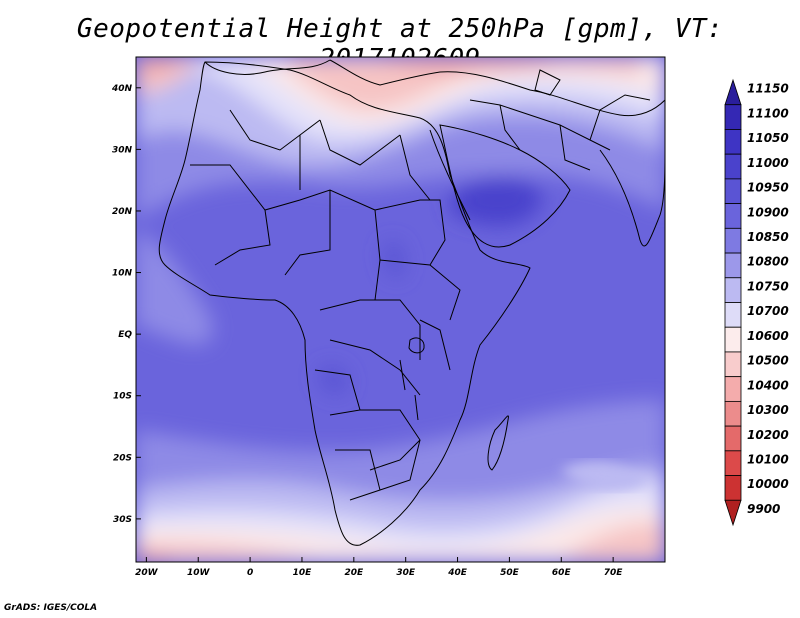 The height and width of the screenshot is (618, 800). Describe the element at coordinates (122, 89) in the screenshot. I see `lat-tick-label: 40N` at that location.